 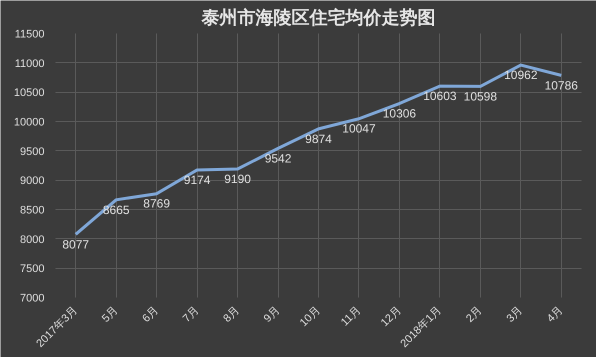 What do you see at coordinates (32, 181) in the screenshot?
I see `y-tick-label: 9000` at bounding box center [32, 181].